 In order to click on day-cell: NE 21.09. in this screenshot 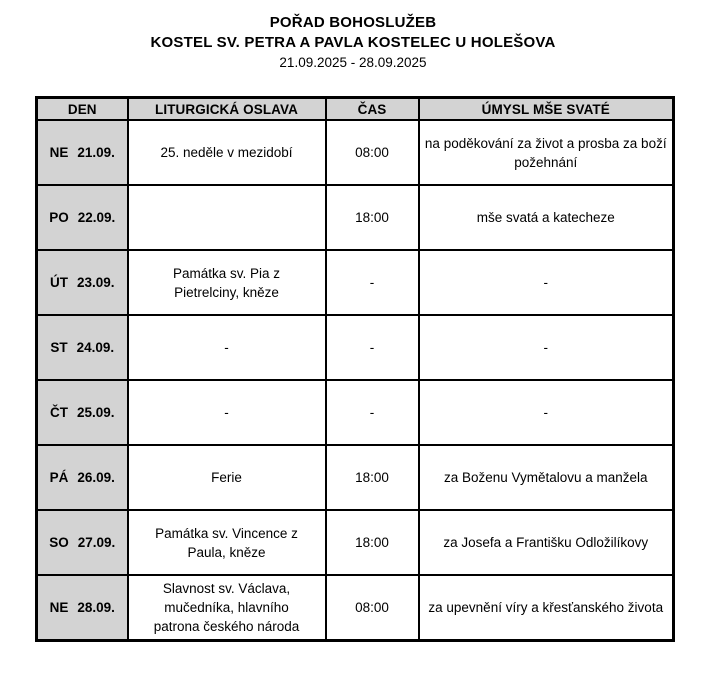, I will do `click(82, 152)`.